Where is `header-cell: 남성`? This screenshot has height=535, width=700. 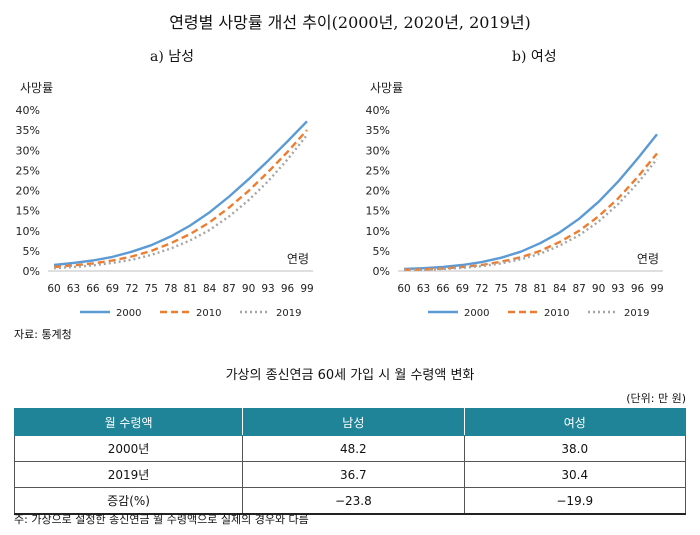
header-cell: 남성 is located at coordinates (353, 422).